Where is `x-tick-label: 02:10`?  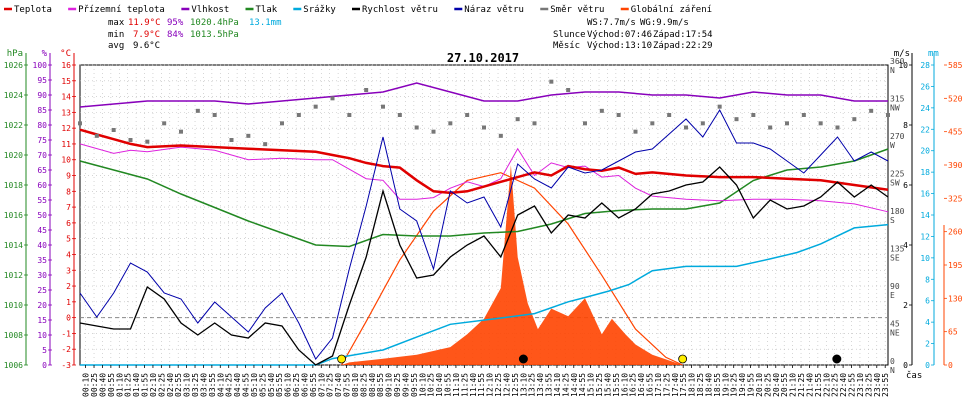
x-tick-label: 02:10 is located at coordinates (153, 385).